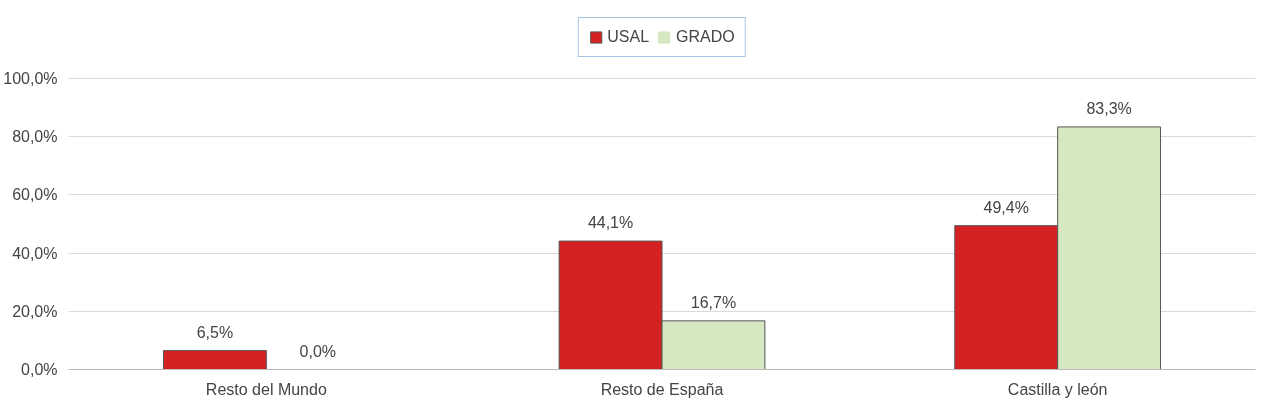 The height and width of the screenshot is (407, 1279). Describe the element at coordinates (35, 311) in the screenshot. I see `y-tick-label: 20,0%` at that location.